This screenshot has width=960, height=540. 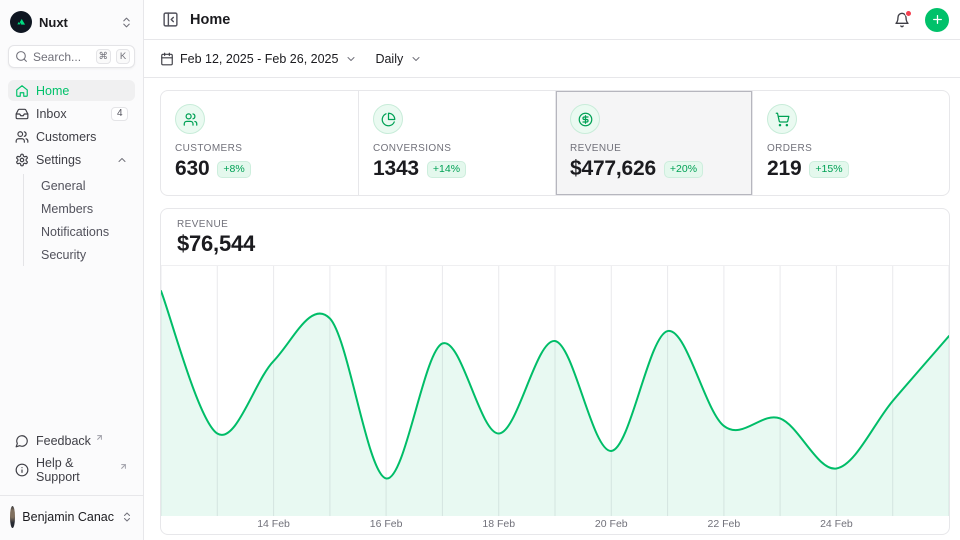 What do you see at coordinates (446, 169) in the screenshot?
I see `stat-delta-badge: +14%` at bounding box center [446, 169].